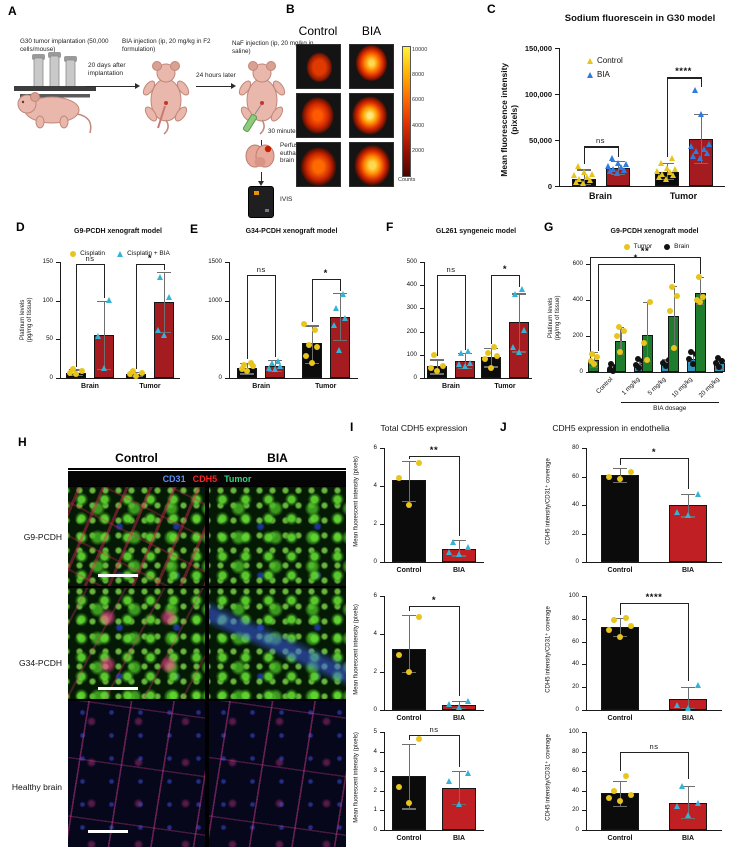 The image size is (733, 852). What do you see at coordinates (273, 47) in the screenshot?
I see `step3-text: NaF injection (ip, 20 mg/kg in saline)` at bounding box center [273, 47].